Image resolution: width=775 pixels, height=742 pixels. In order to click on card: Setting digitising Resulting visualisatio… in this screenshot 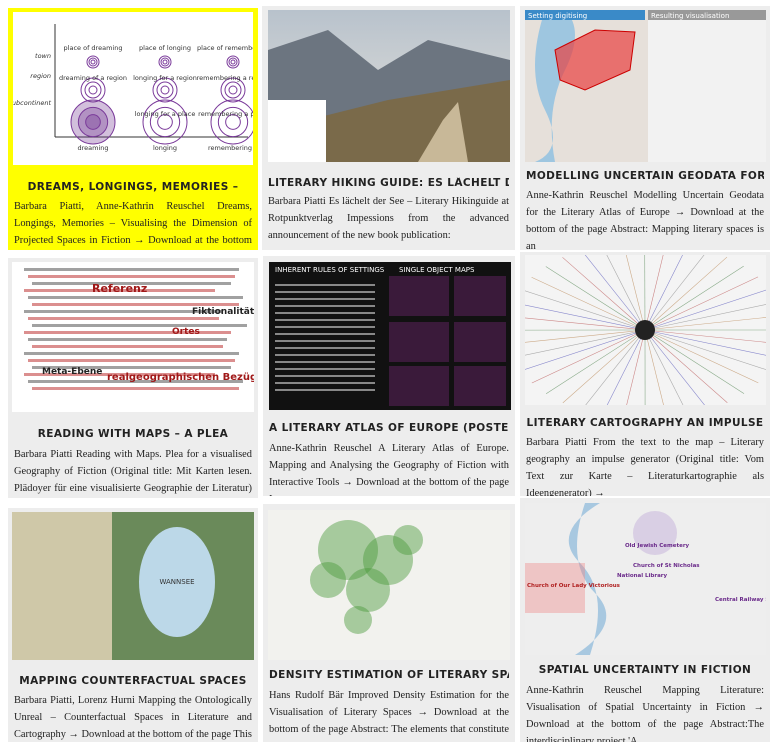, I will do `click(645, 128)`.